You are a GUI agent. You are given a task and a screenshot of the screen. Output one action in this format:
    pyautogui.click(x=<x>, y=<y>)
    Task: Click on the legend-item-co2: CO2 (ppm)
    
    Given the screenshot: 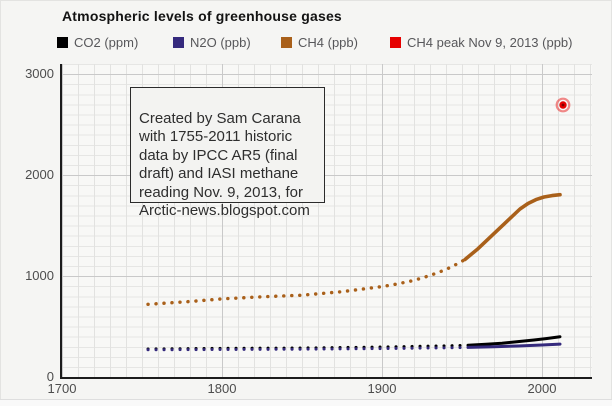 What is the action you would take?
    pyautogui.click(x=98, y=42)
    